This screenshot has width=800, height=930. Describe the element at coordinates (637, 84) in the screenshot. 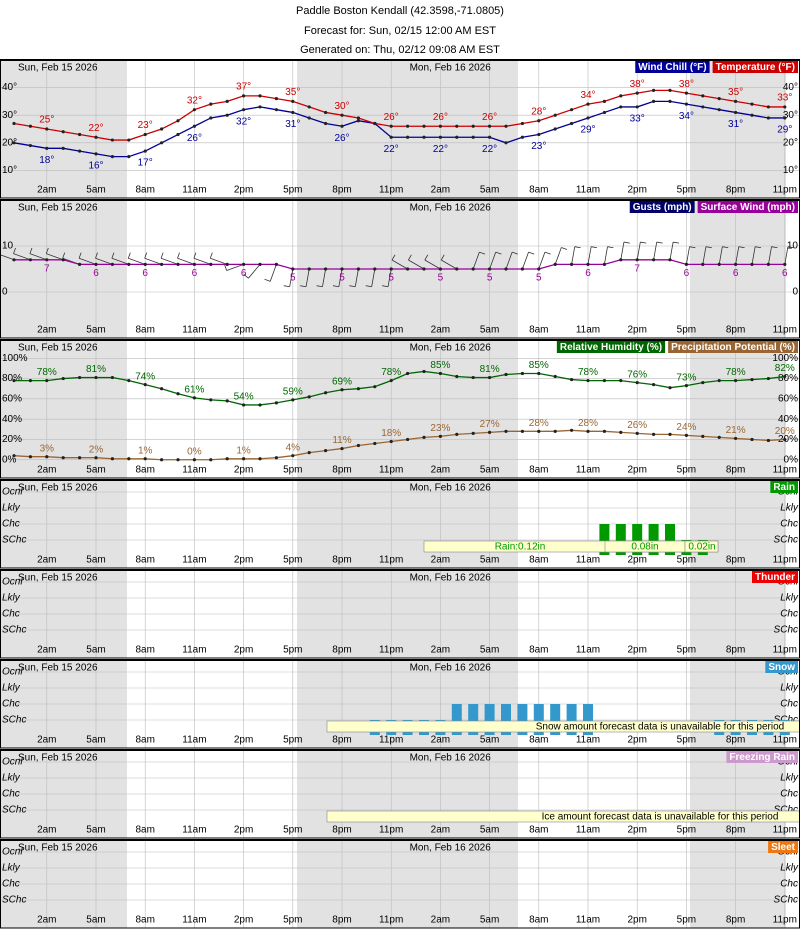

I see `data-label: 38°` at that location.